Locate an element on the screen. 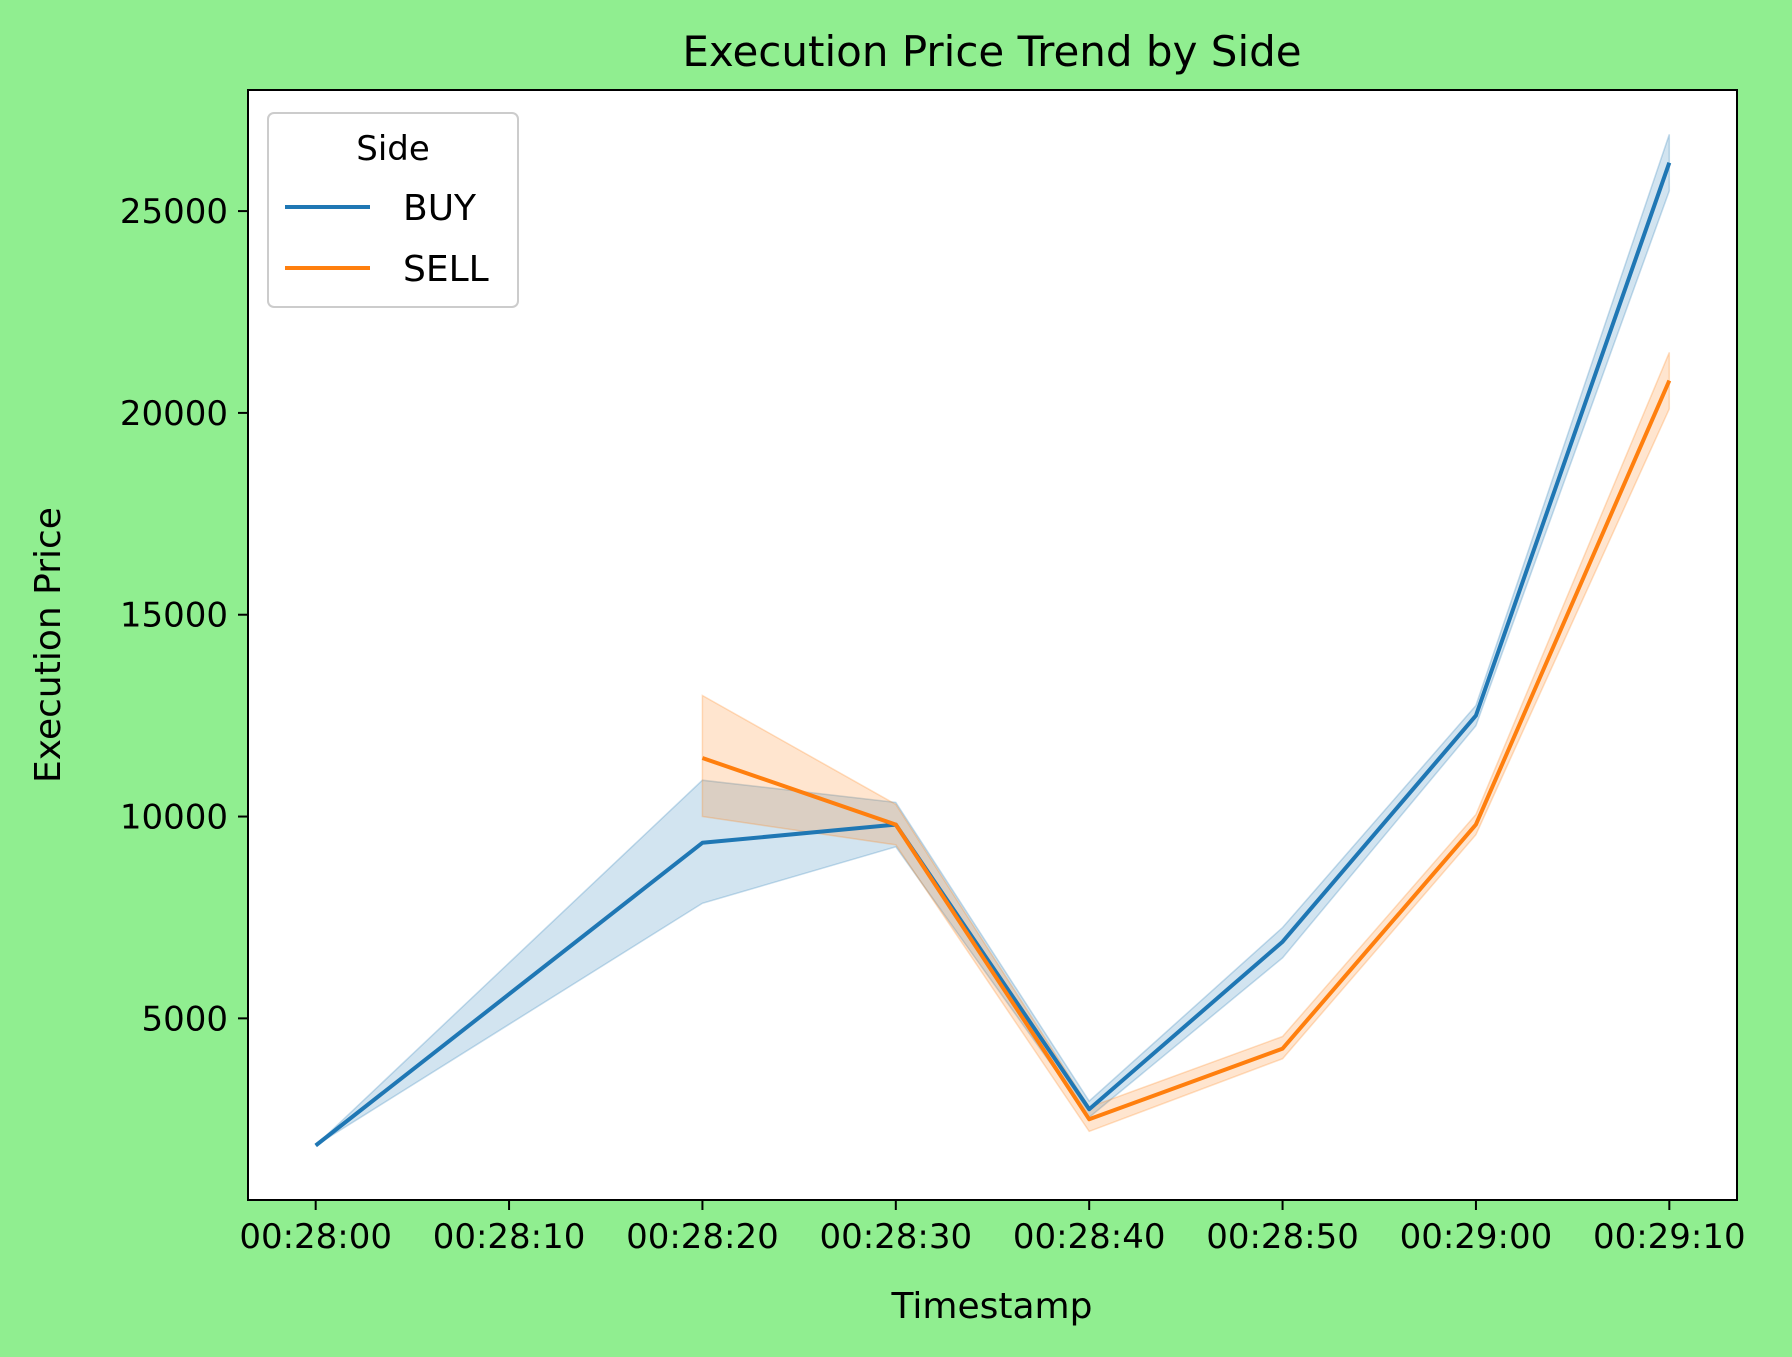 The height and width of the screenshot is (1357, 1792). x-tick-label: 00:29:10 is located at coordinates (1669, 1237).